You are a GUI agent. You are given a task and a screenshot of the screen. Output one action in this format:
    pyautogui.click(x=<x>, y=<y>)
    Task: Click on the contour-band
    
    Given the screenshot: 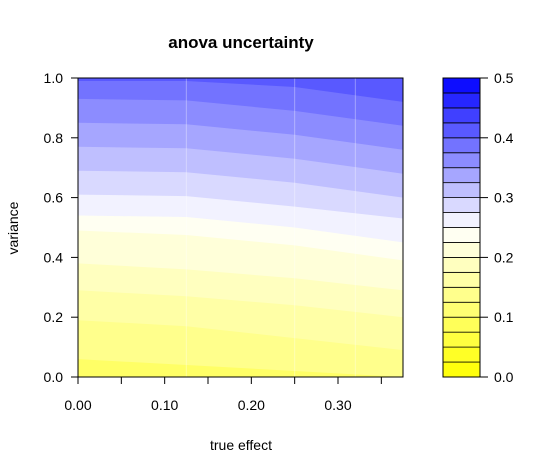 What is the action you would take?
    pyautogui.click(x=240, y=90)
    